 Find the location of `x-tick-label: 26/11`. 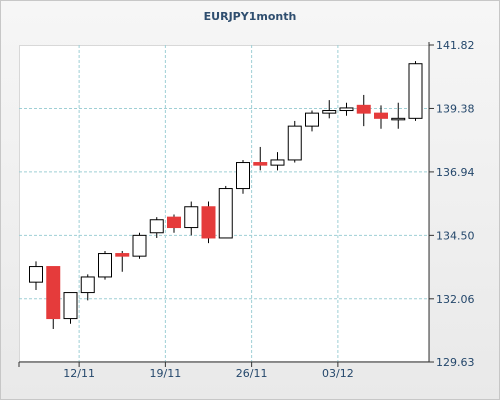

x-tick-label: 26/11 is located at coordinates (252, 373).